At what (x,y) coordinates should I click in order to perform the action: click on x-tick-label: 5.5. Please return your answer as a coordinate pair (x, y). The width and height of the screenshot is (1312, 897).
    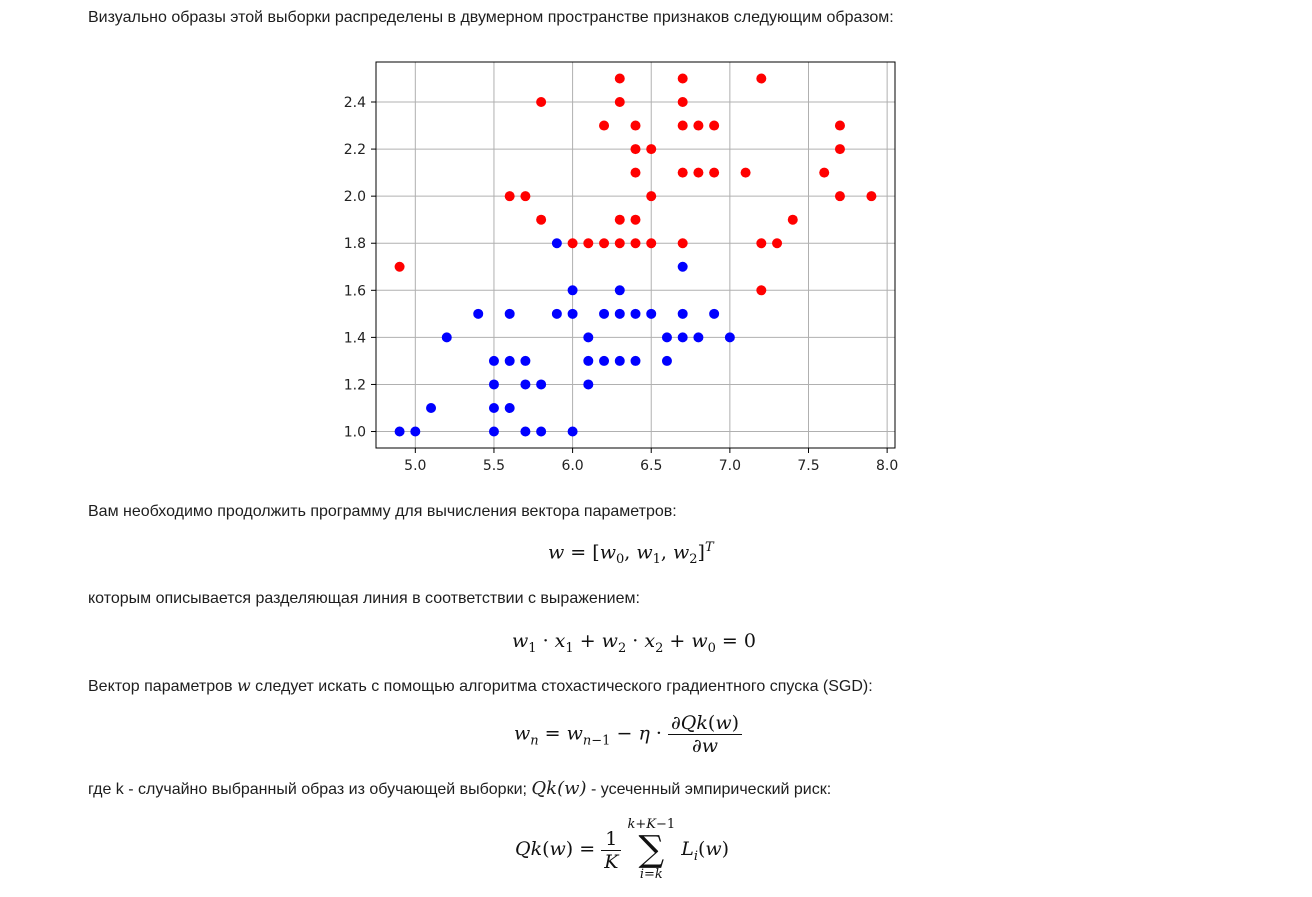
    Looking at the image, I should click on (494, 466).